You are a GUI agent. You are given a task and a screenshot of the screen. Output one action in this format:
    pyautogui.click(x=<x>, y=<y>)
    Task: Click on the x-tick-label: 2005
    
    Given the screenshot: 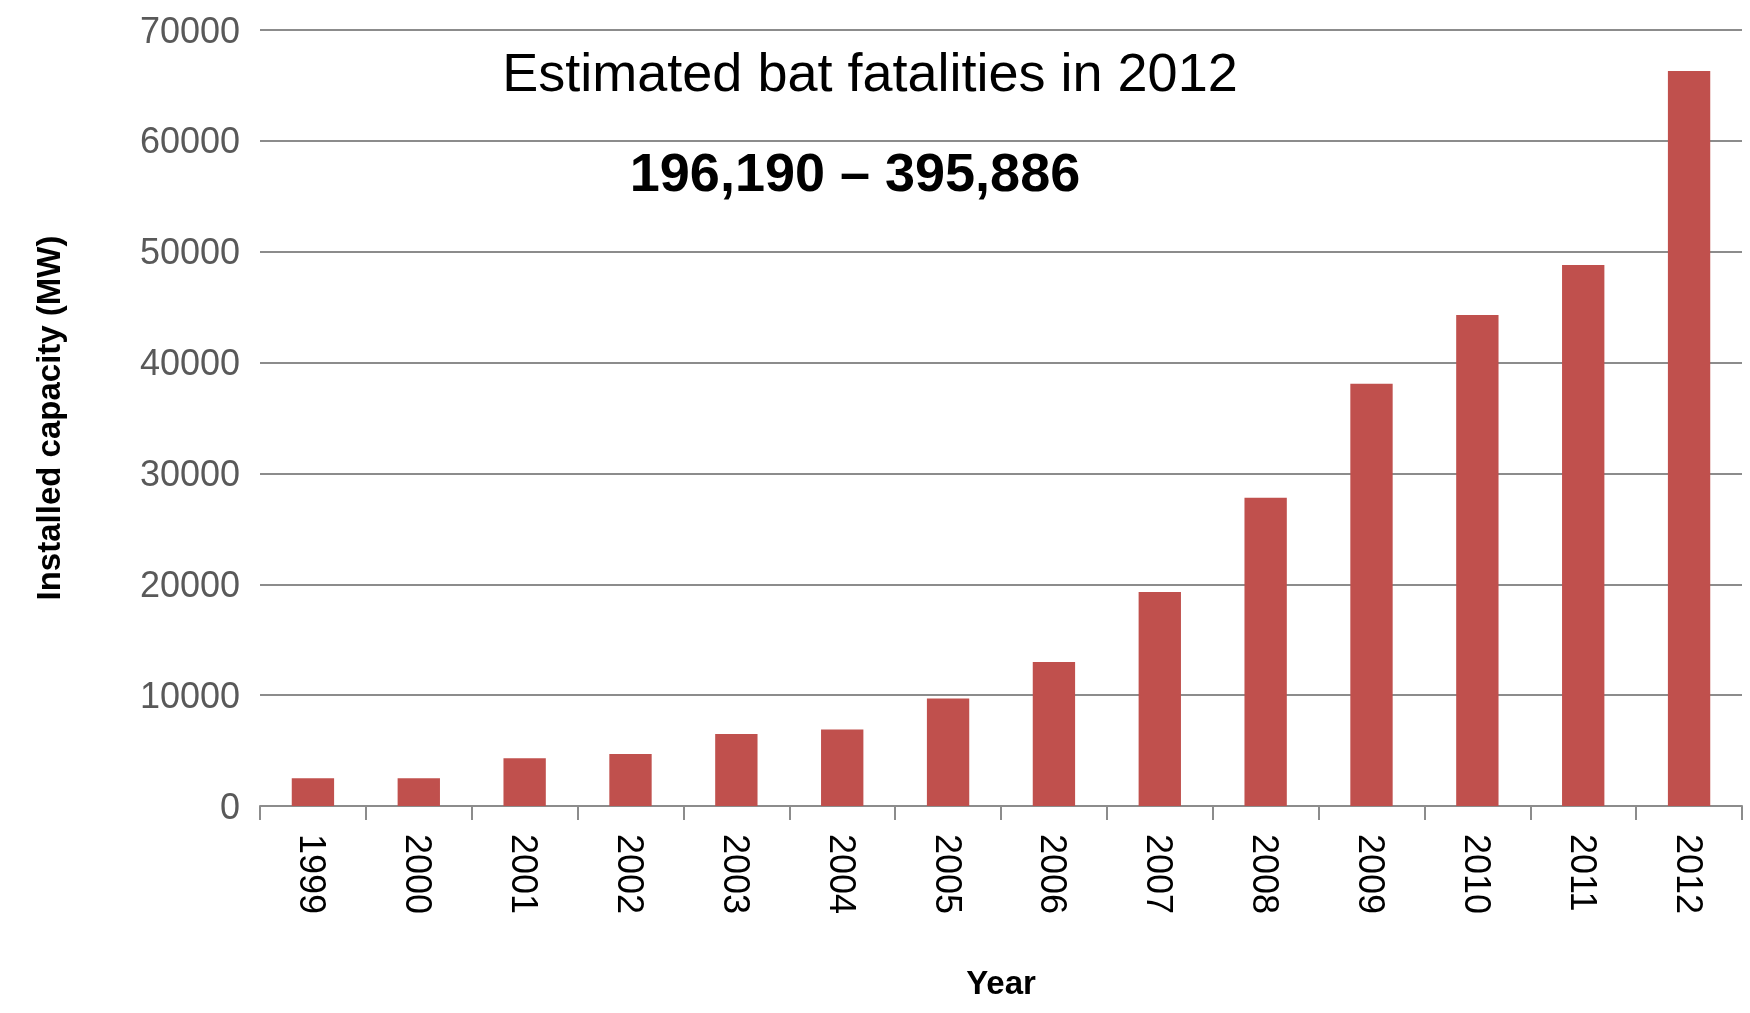 What is the action you would take?
    pyautogui.click(x=948, y=874)
    